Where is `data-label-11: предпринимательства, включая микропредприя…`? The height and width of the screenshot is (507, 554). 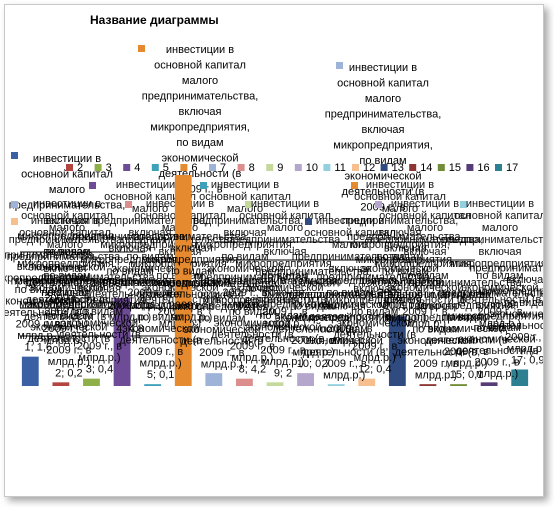
data-label-11: предпринимательства, включая микропредприя… is located at coordinates (344, 335).